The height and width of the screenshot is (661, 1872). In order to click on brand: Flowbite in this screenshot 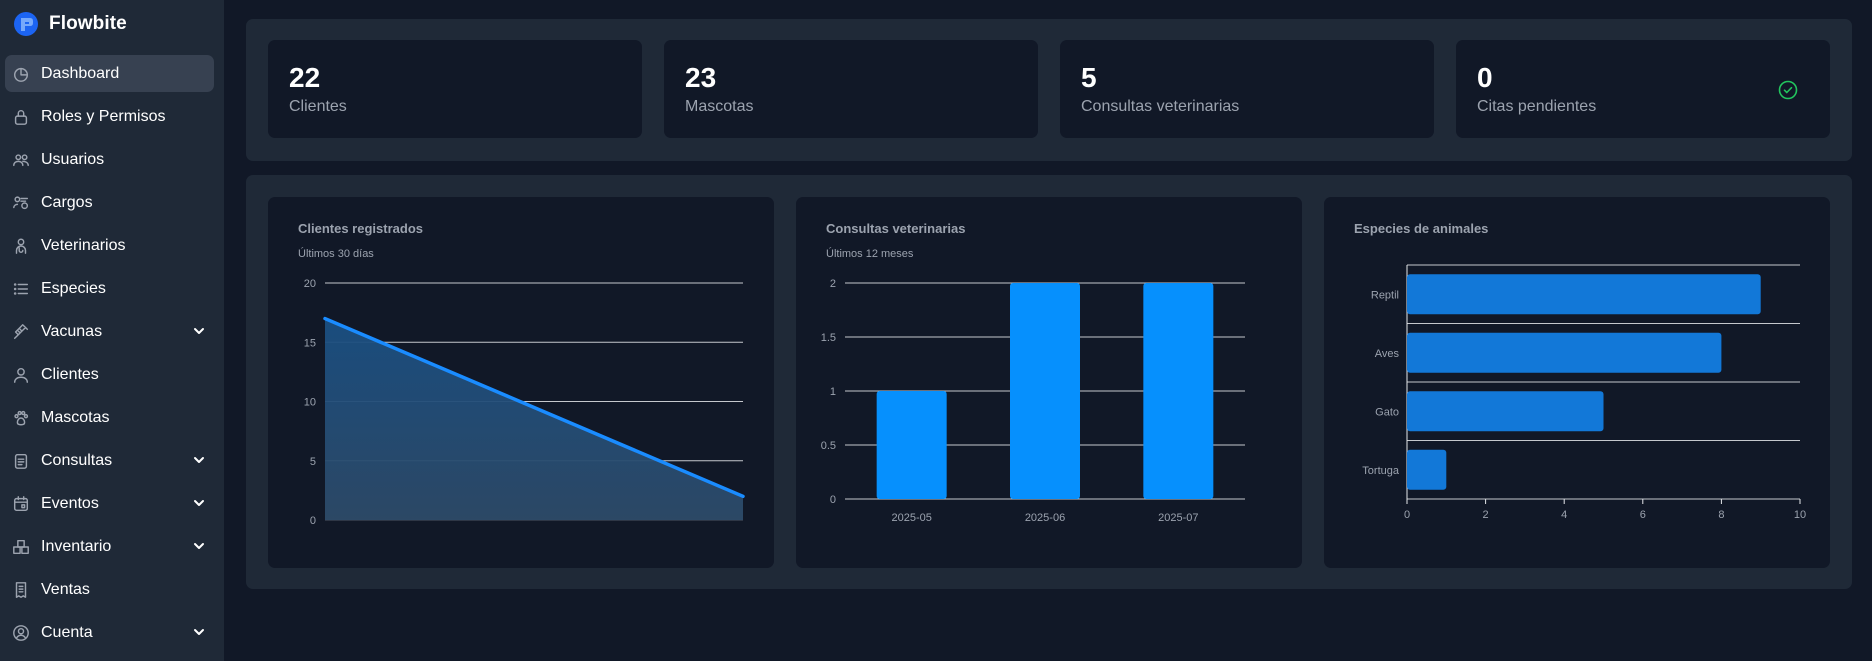, I will do `click(70, 24)`.